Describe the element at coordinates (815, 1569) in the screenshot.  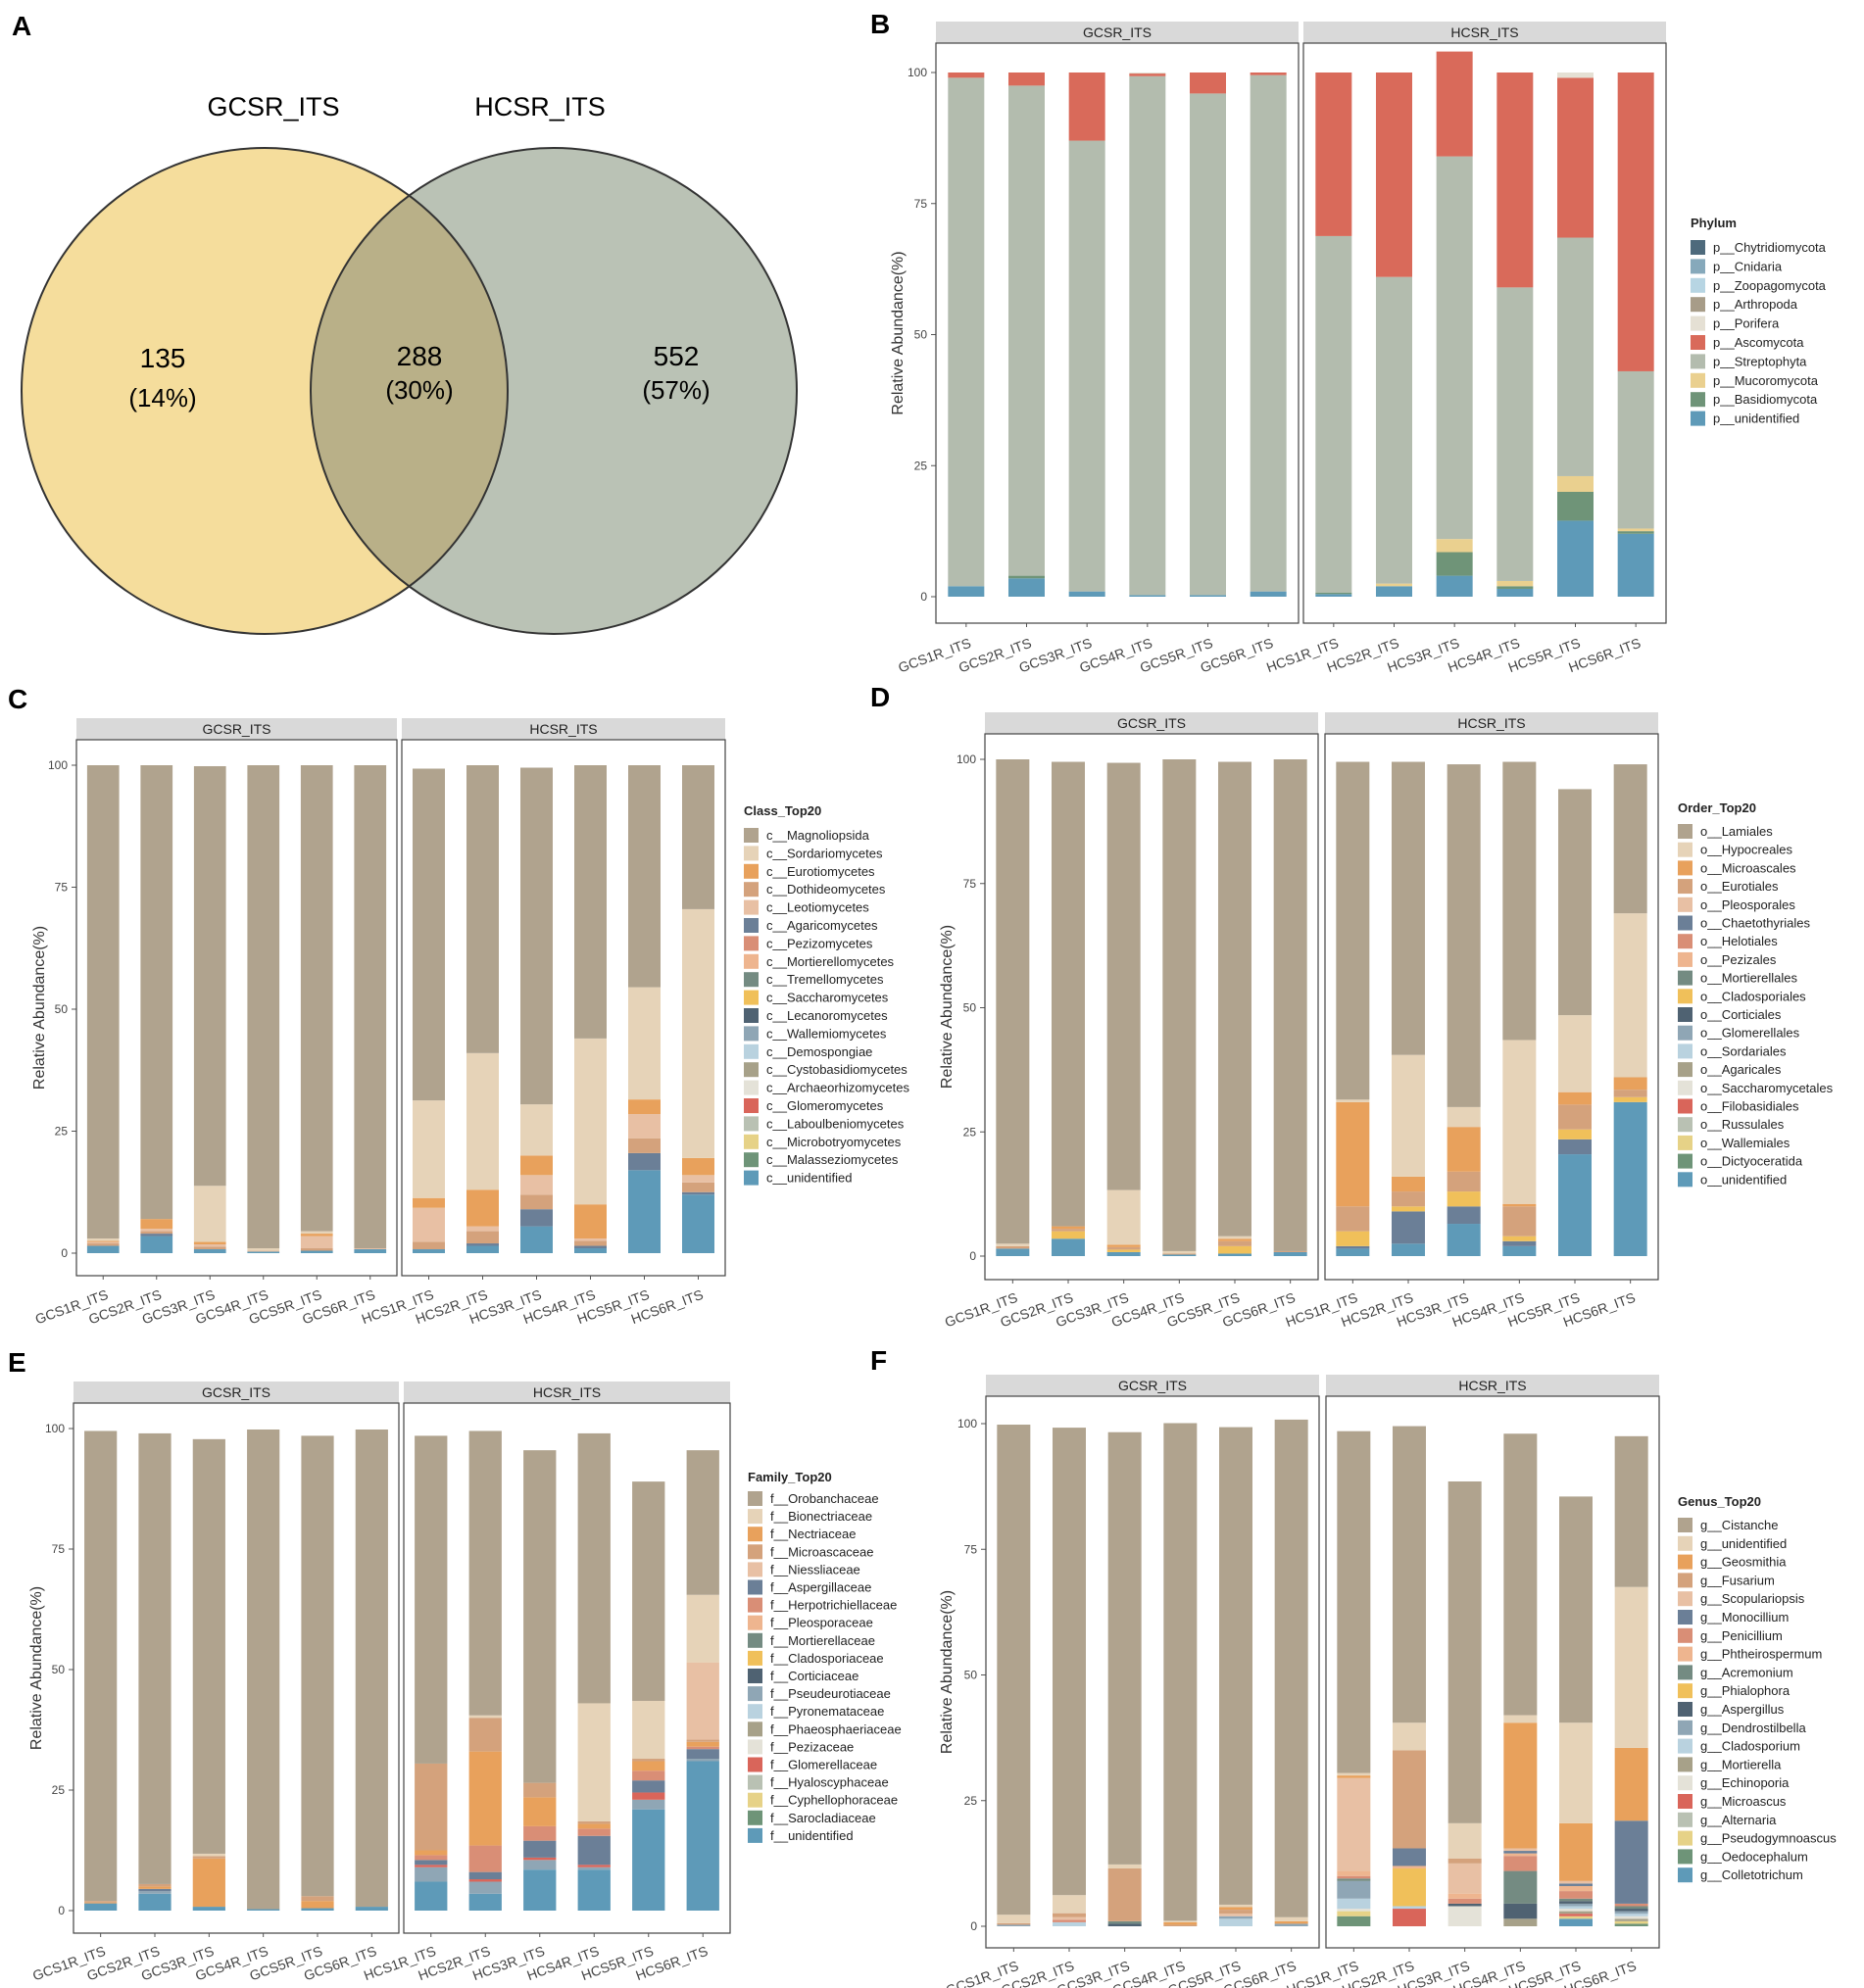
I see `legend-label: f__Niessliaceae` at that location.